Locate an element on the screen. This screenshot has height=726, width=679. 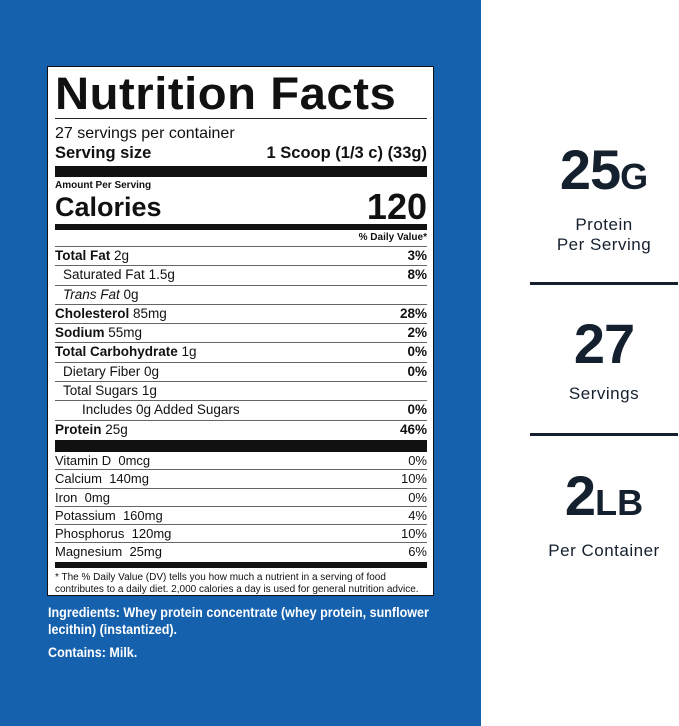
nutrient-row: Cholesterol 85mg 28% is located at coordinates (241, 313).